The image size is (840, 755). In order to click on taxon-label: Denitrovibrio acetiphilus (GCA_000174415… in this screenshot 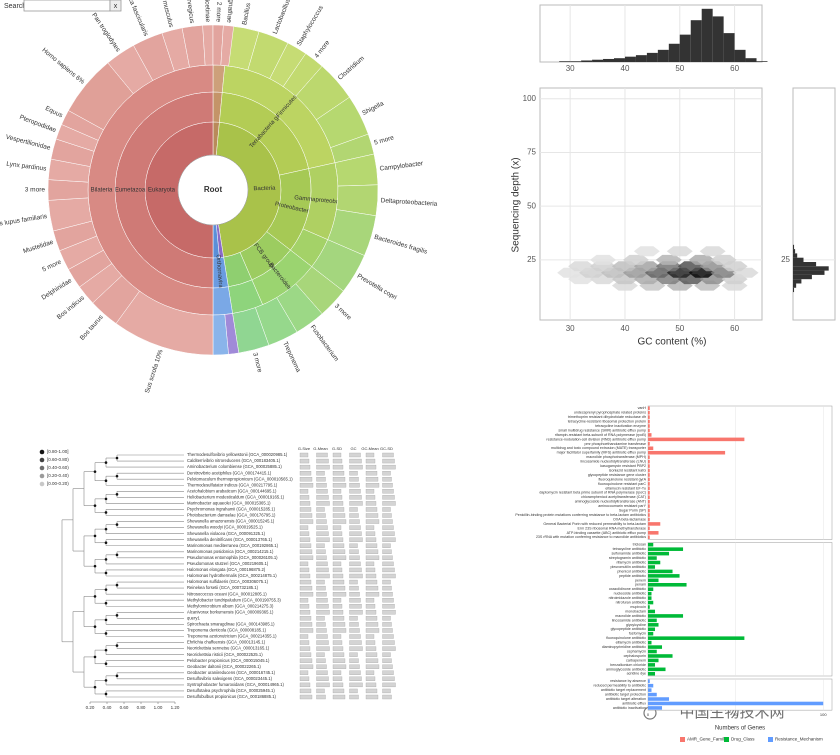, I will do `click(229, 472)`.